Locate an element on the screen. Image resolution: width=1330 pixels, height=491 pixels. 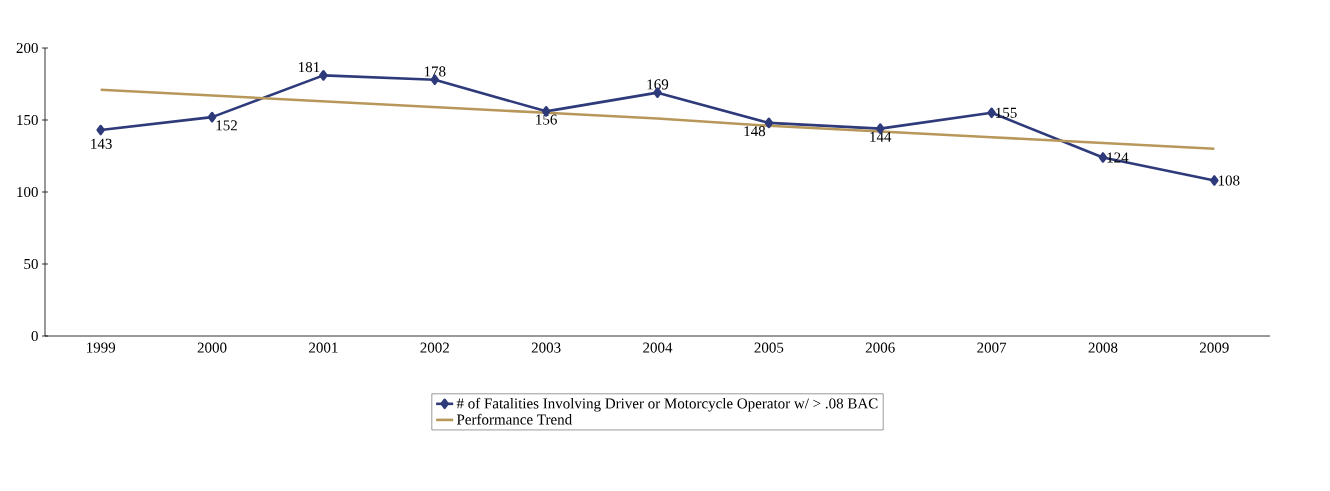
y-tick-label: 0 is located at coordinates (34, 336).